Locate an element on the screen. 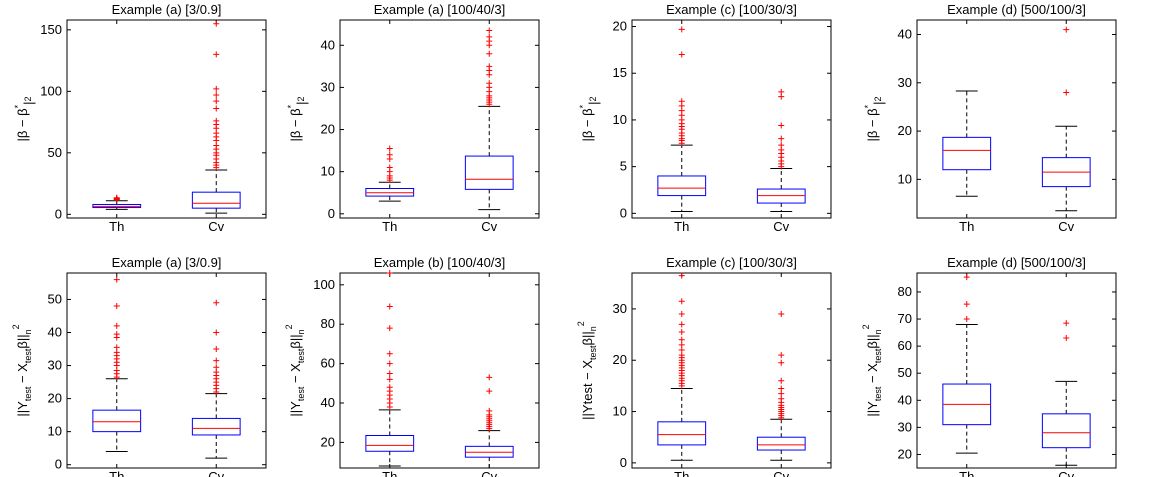 This screenshot has width=1157, height=477. y-tick-label: 100 is located at coordinates (51, 90).